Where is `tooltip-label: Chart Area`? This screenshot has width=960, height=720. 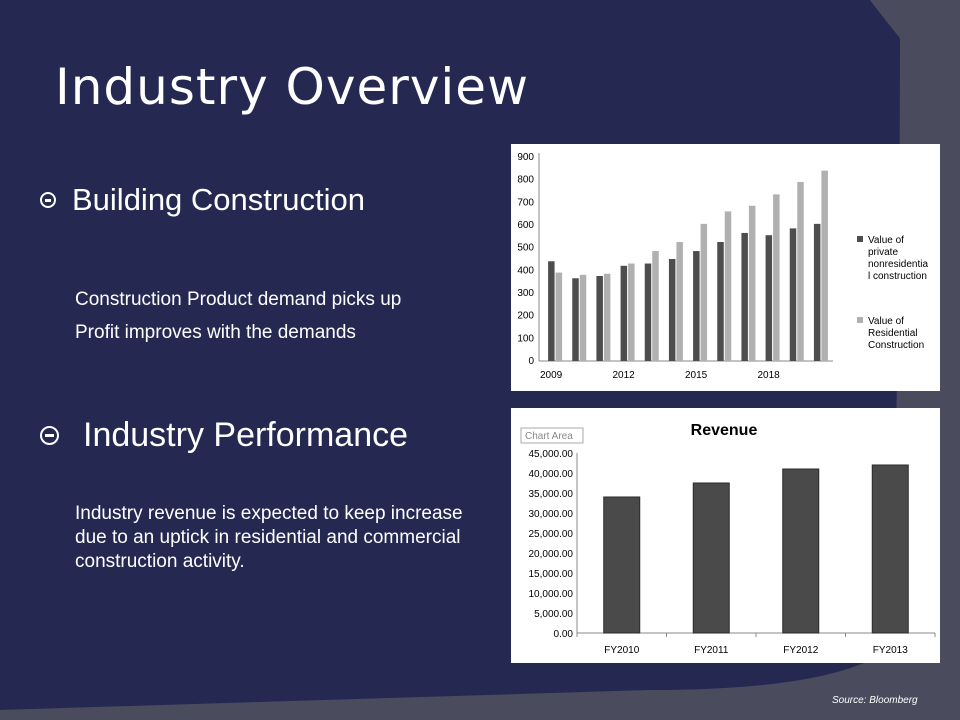 tooltip-label: Chart Area is located at coordinates (549, 436).